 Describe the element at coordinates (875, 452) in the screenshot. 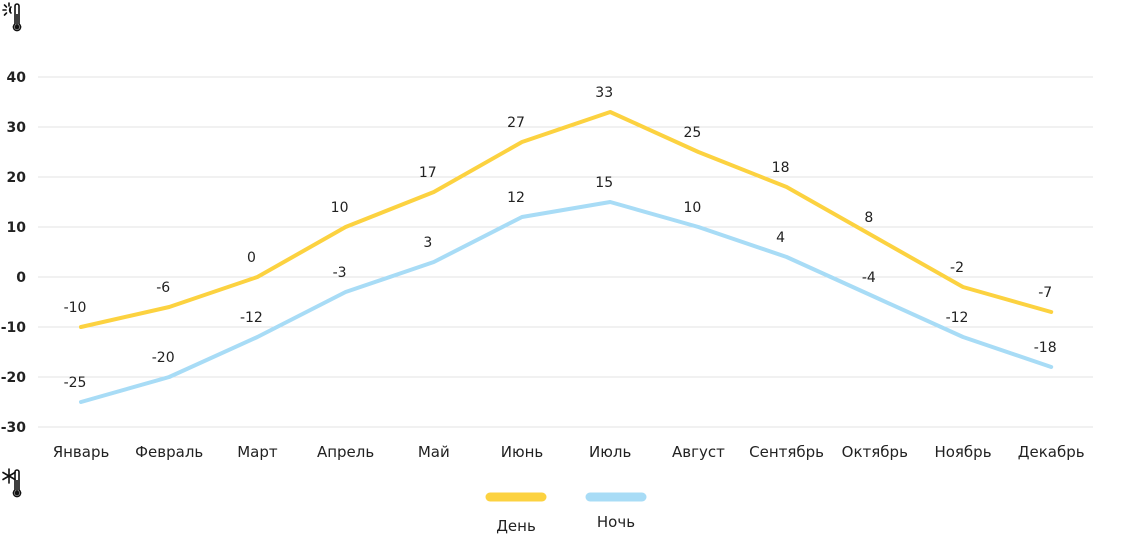

I see `x-tick-label: Октябрь` at that location.